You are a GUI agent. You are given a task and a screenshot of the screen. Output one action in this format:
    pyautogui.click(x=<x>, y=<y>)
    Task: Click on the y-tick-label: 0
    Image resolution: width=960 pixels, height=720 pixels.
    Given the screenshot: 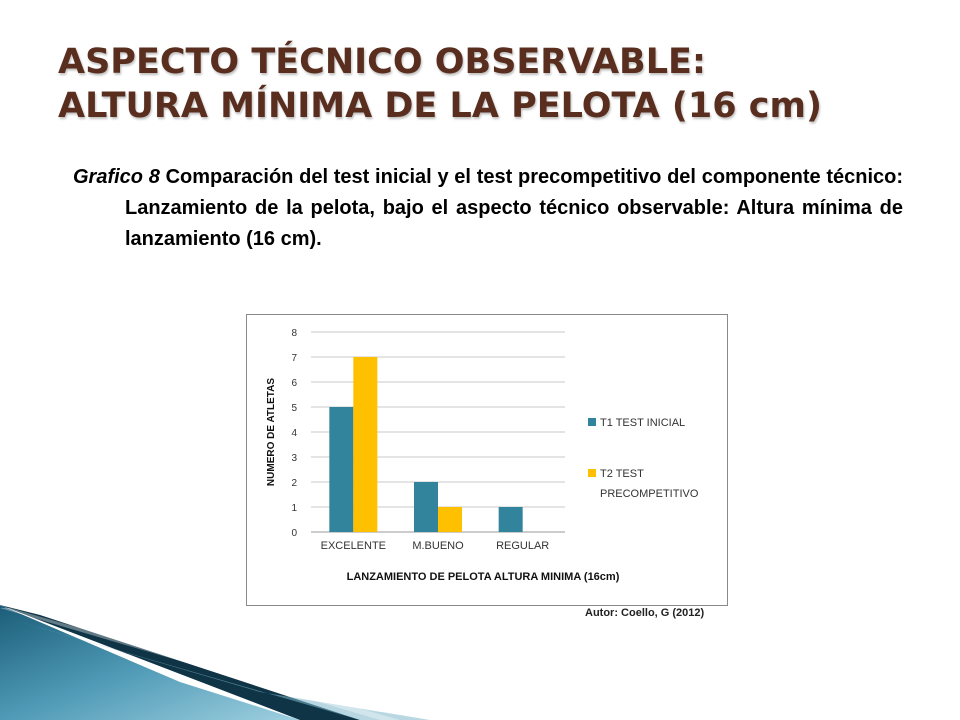 What is the action you would take?
    pyautogui.click(x=294, y=533)
    